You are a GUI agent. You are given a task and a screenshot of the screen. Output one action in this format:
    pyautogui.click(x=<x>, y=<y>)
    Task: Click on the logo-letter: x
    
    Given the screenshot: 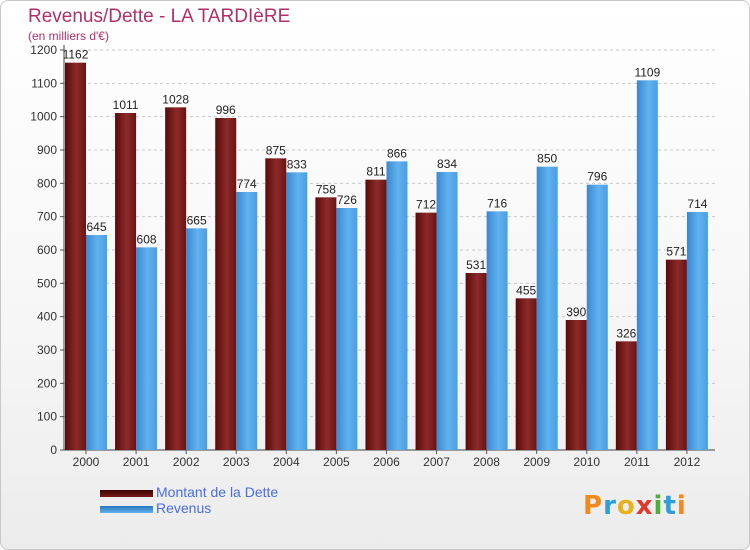 What is the action you would take?
    pyautogui.click(x=644, y=506)
    